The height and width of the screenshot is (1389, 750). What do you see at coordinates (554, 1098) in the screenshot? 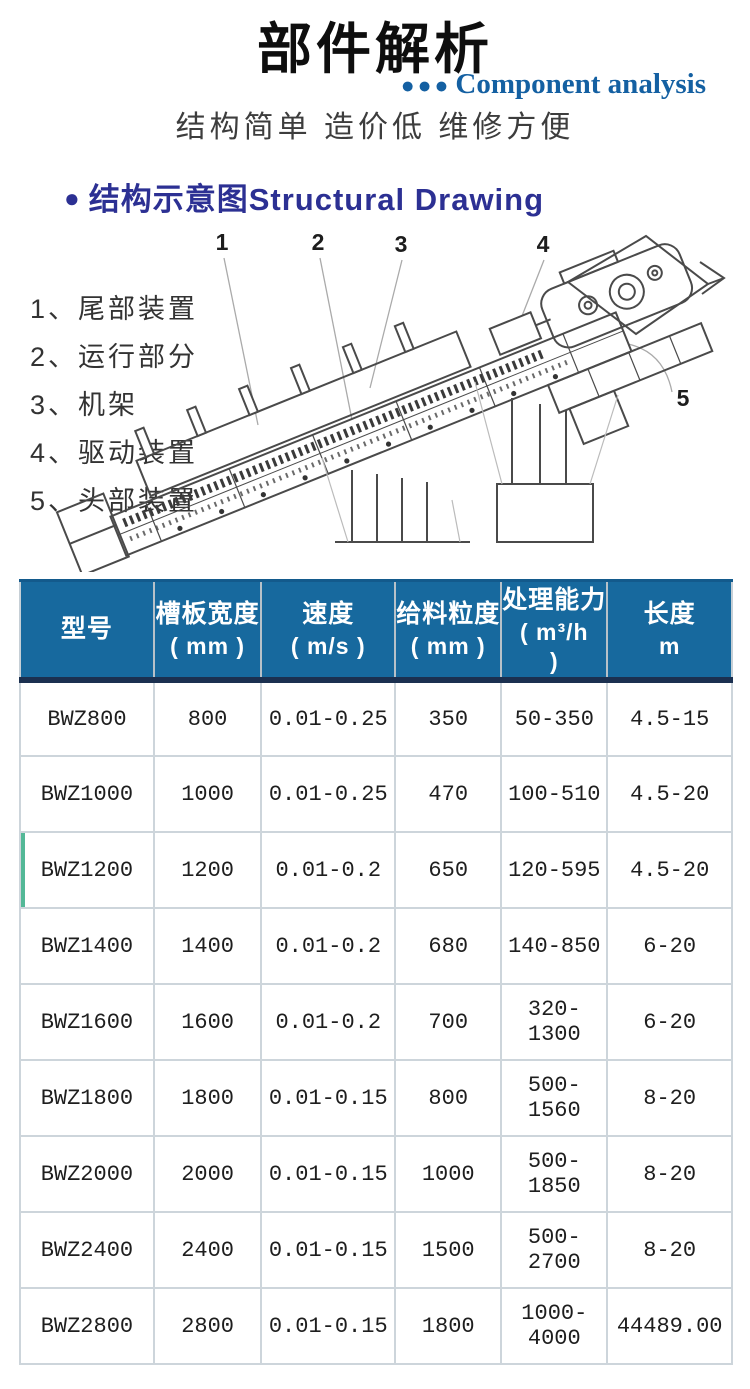
I see `table-cell: 500-1560` at bounding box center [554, 1098].